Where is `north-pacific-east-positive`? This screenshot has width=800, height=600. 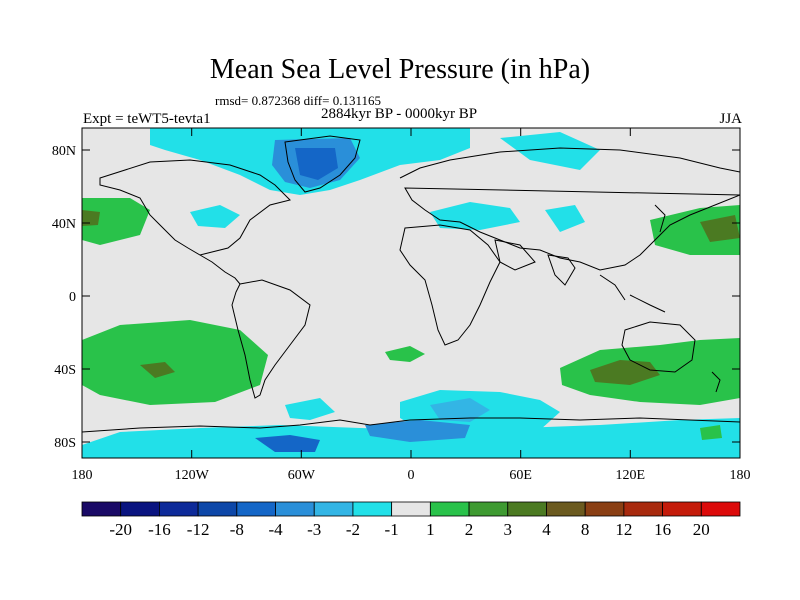 north-pacific-east-positive is located at coordinates (695, 230).